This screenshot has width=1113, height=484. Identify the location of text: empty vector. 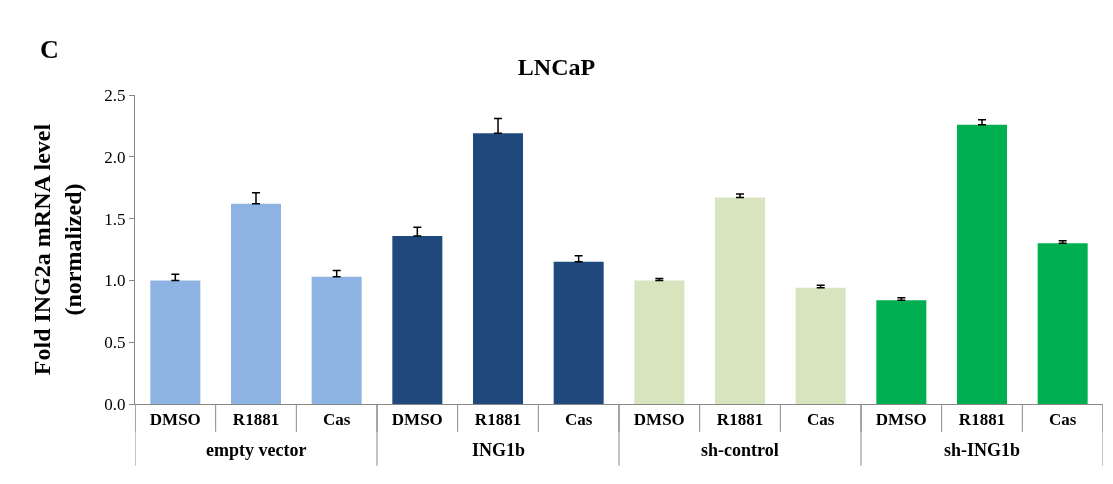
(256, 450).